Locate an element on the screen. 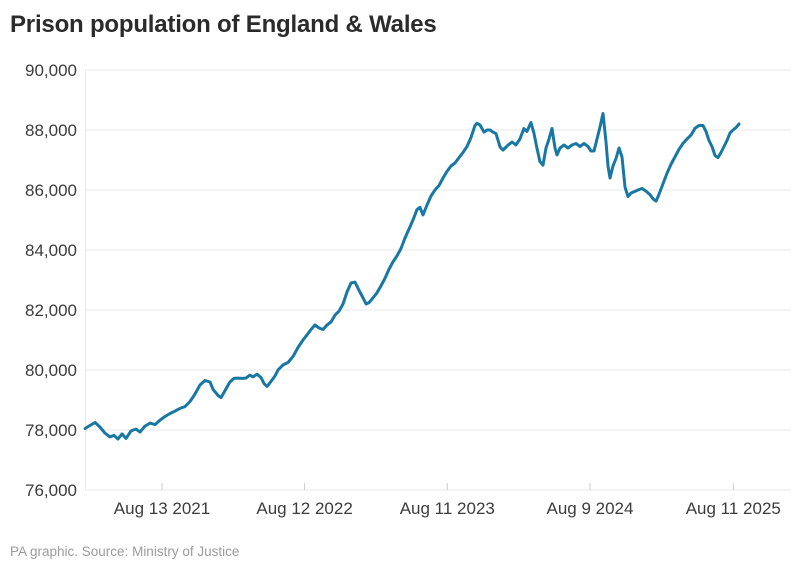  y-axis-tick-label: 78,000 is located at coordinates (51, 430).